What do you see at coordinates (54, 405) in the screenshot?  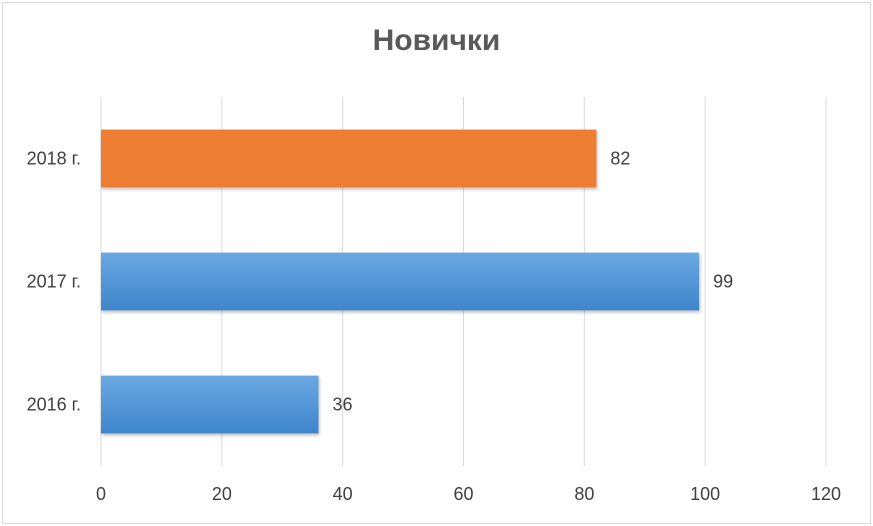 I see `category-label: 2016 г.` at bounding box center [54, 405].